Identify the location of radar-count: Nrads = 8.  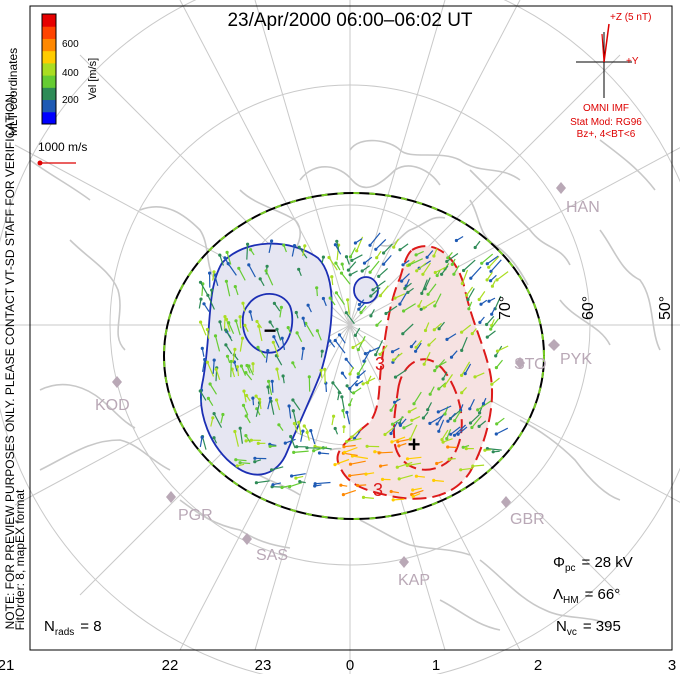
(73, 628).